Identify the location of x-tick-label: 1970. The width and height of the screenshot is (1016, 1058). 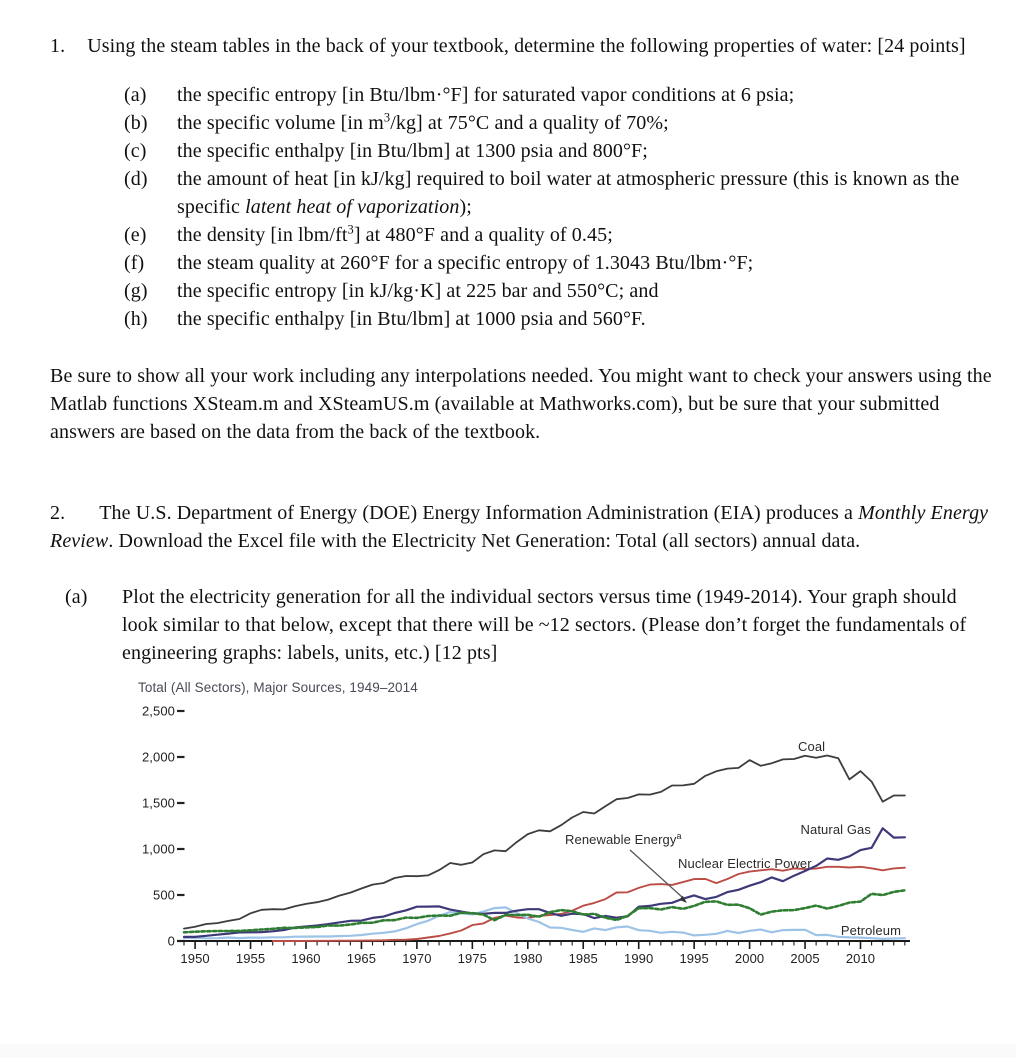
(416, 958).